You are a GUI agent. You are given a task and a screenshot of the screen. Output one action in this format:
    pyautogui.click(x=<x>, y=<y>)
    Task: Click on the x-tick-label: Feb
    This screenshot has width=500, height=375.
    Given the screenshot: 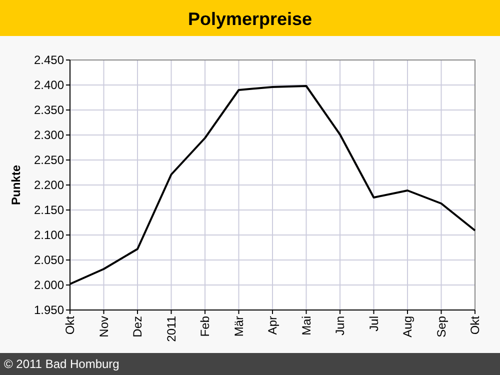 What is the action you would take?
    pyautogui.click(x=205, y=326)
    